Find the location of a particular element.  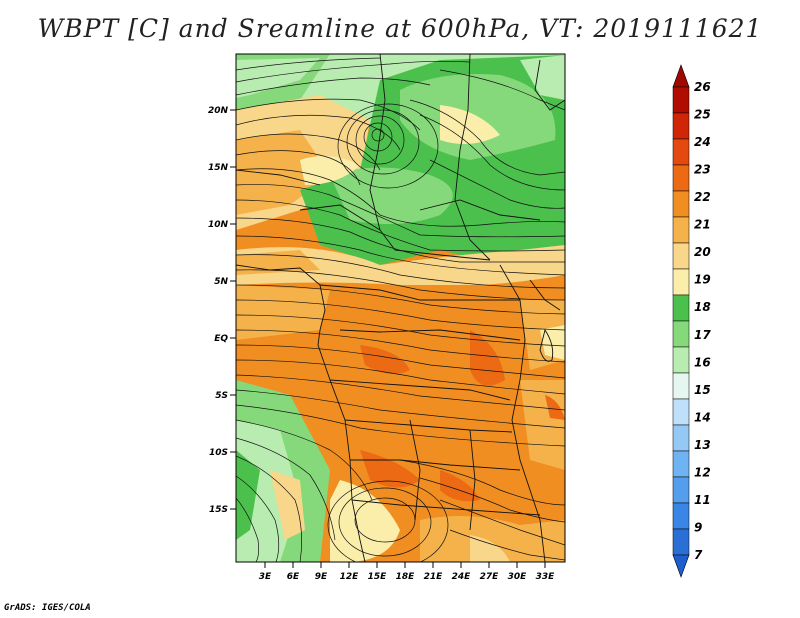

grads-credit: GrADS: IGES/COLA is located at coordinates (47, 608).